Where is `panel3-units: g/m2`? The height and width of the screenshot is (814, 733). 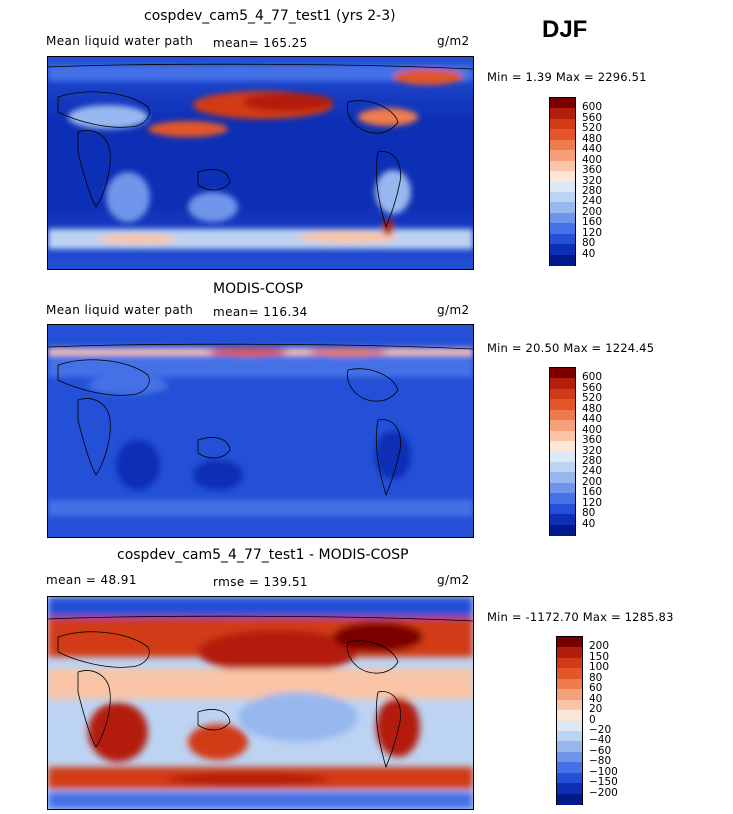 panel3-units: g/m2 is located at coordinates (453, 580).